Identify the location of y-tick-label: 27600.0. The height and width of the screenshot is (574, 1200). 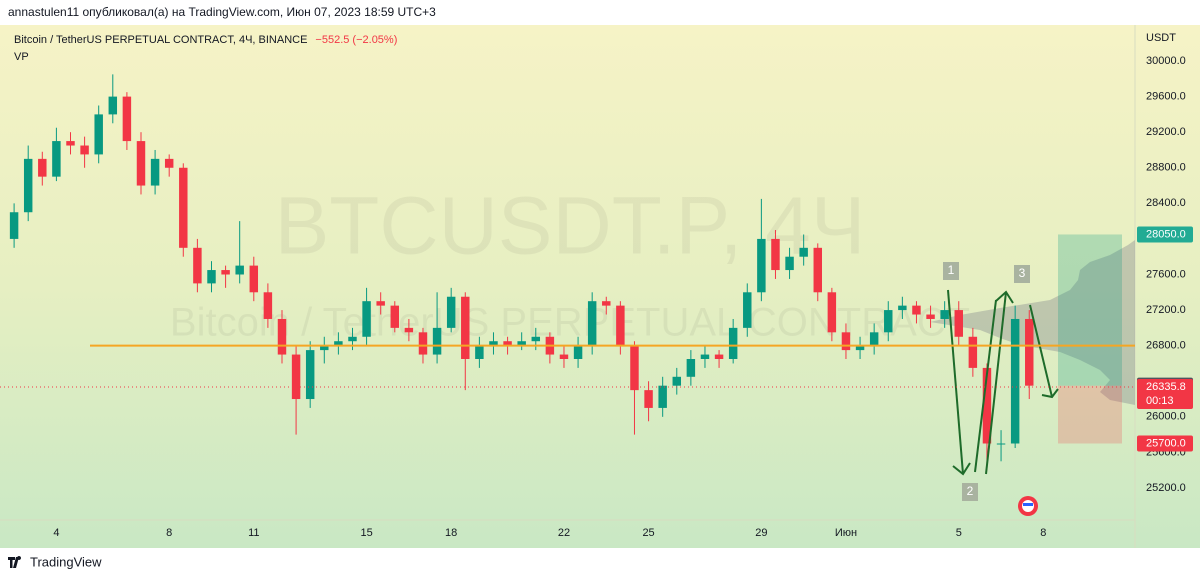
(1166, 274).